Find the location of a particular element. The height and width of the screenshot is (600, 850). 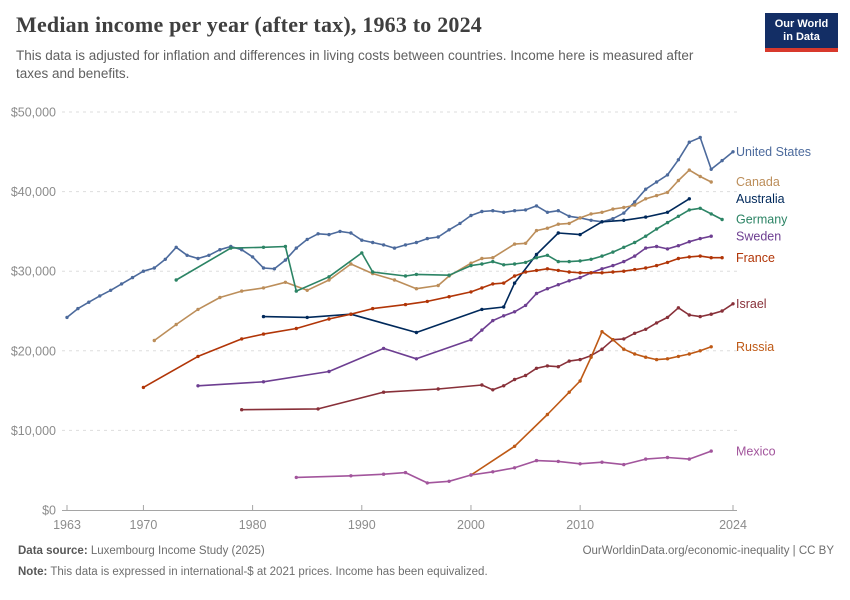

y-axis-tick-label: $40,000 is located at coordinates (33, 192).